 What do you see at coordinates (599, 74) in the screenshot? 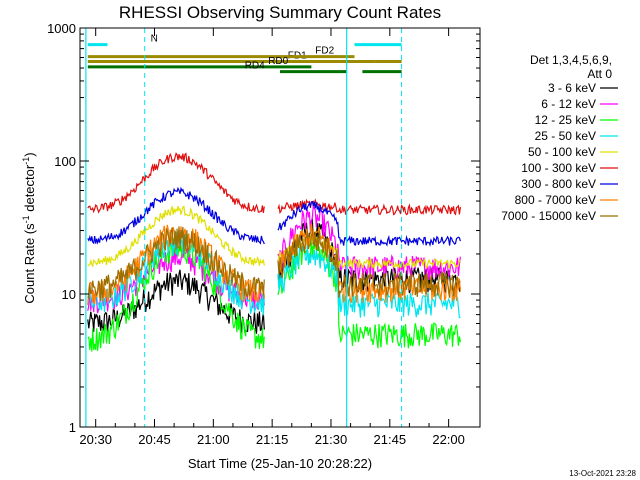
I see `legend-header-1: Att 0` at bounding box center [599, 74].